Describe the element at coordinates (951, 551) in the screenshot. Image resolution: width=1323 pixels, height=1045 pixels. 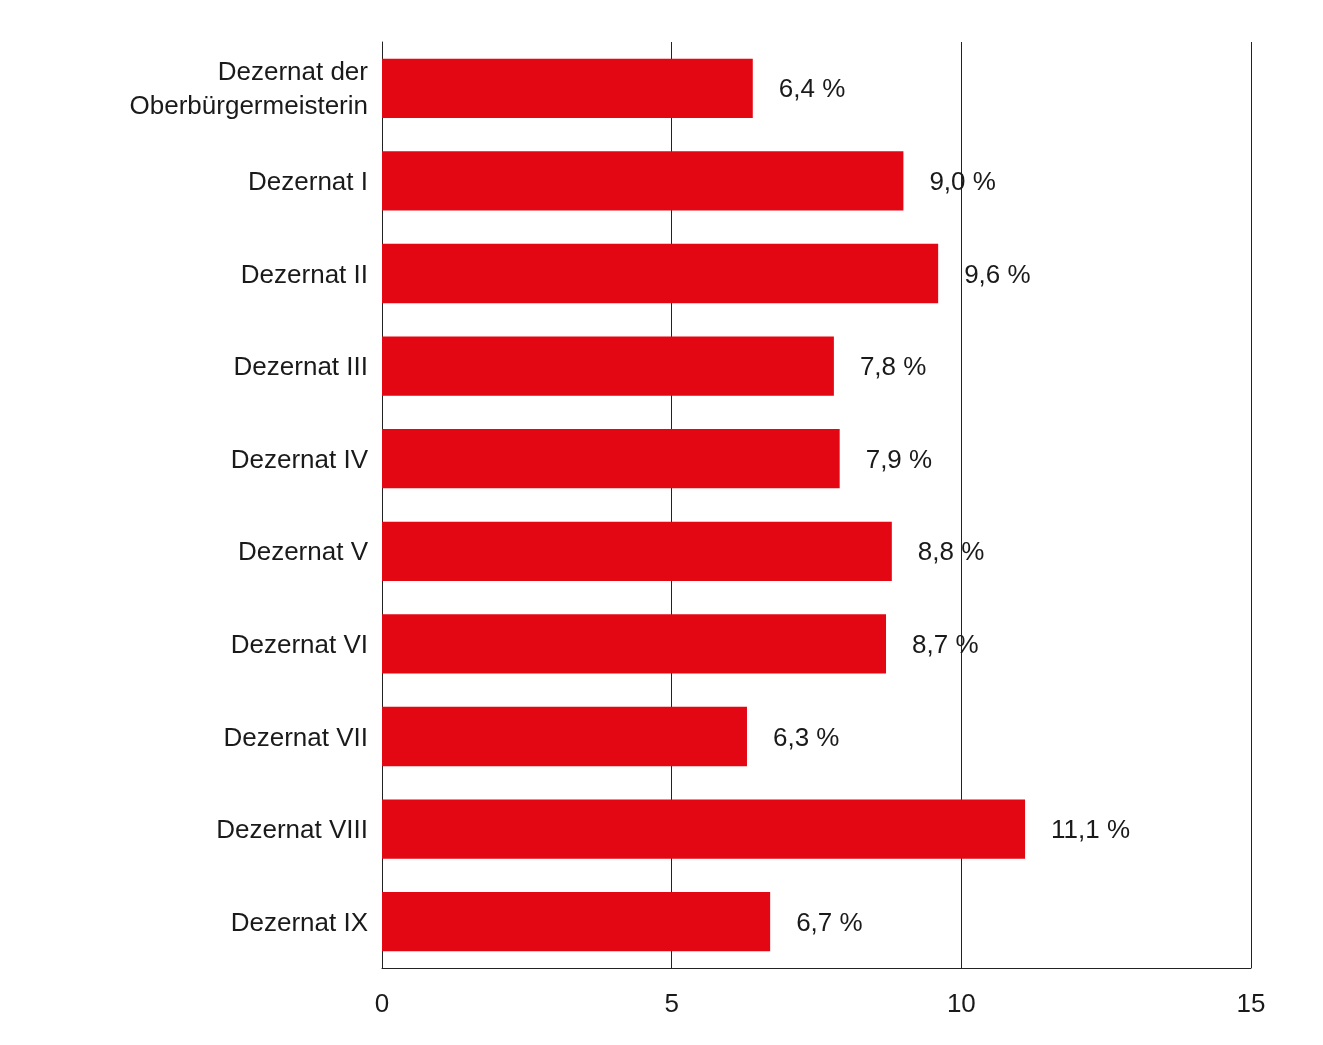
I see `data-label: 8,8 %` at that location.